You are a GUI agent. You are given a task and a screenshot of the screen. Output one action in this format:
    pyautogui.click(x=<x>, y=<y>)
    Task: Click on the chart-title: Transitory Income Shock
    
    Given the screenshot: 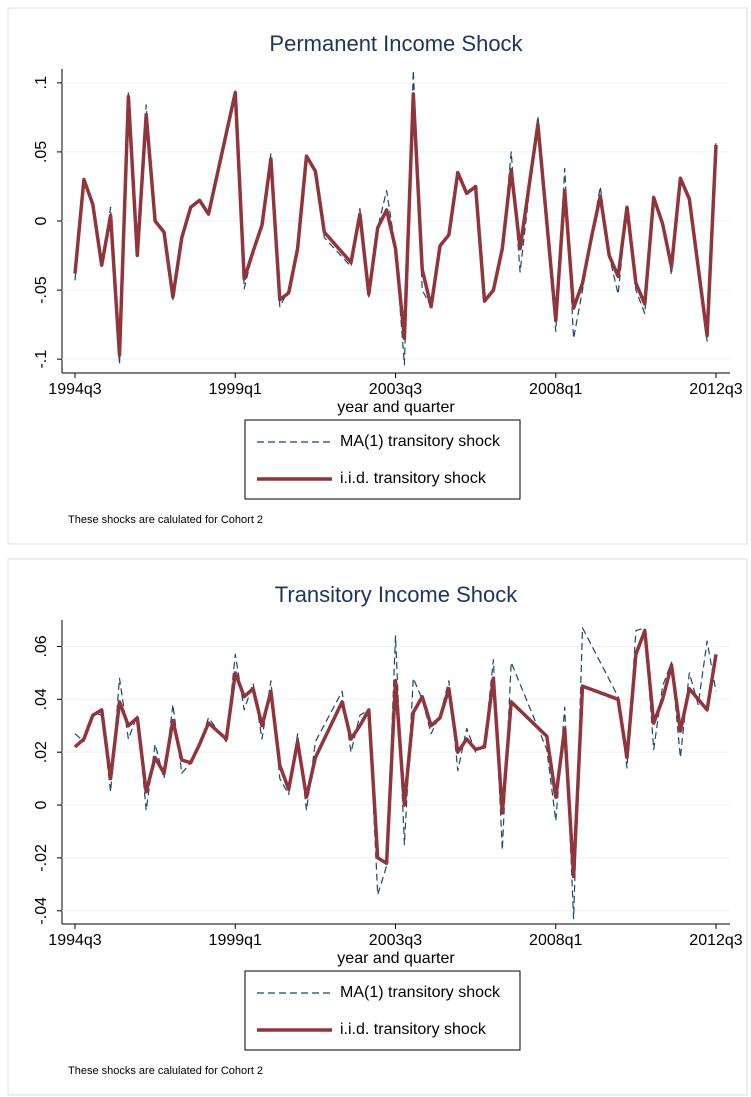 What is the action you would take?
    pyautogui.click(x=396, y=594)
    